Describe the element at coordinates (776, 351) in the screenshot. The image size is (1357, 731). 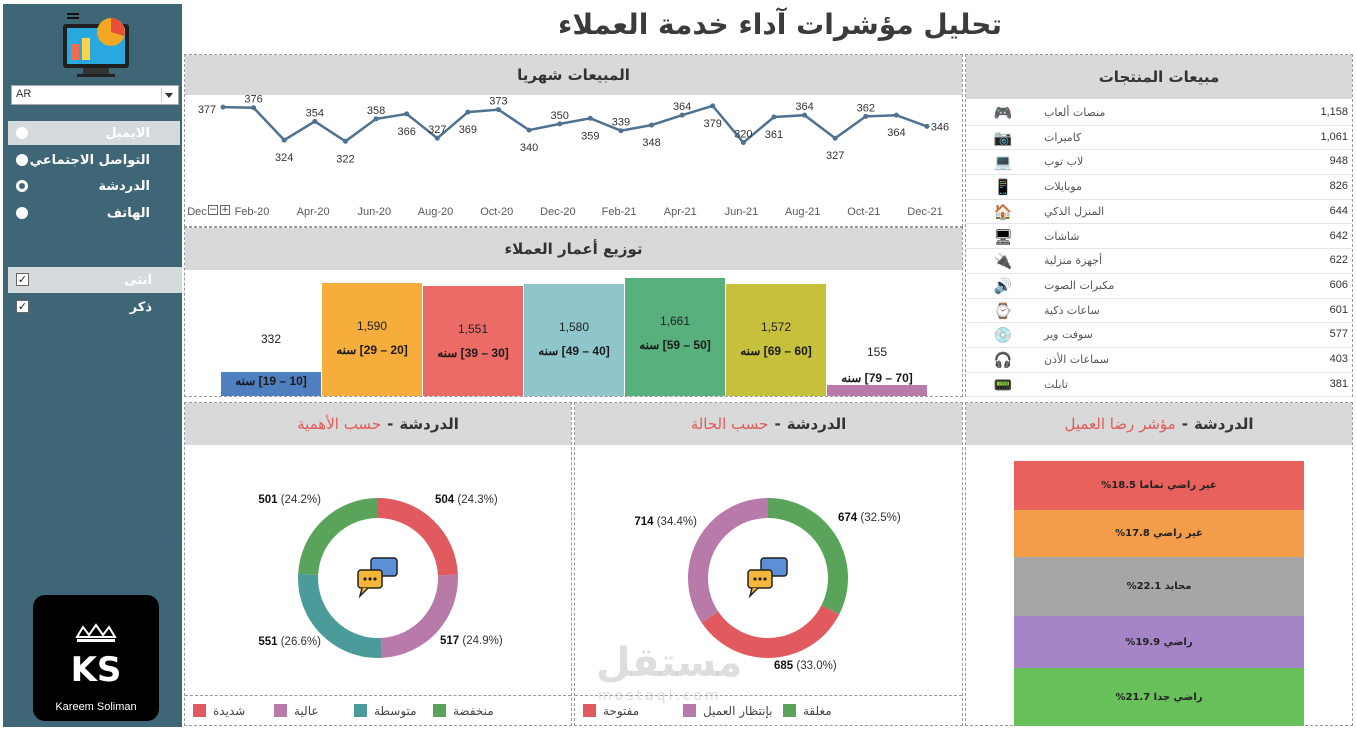
I see `age-bar-label: [60 – 69] سنه` at that location.